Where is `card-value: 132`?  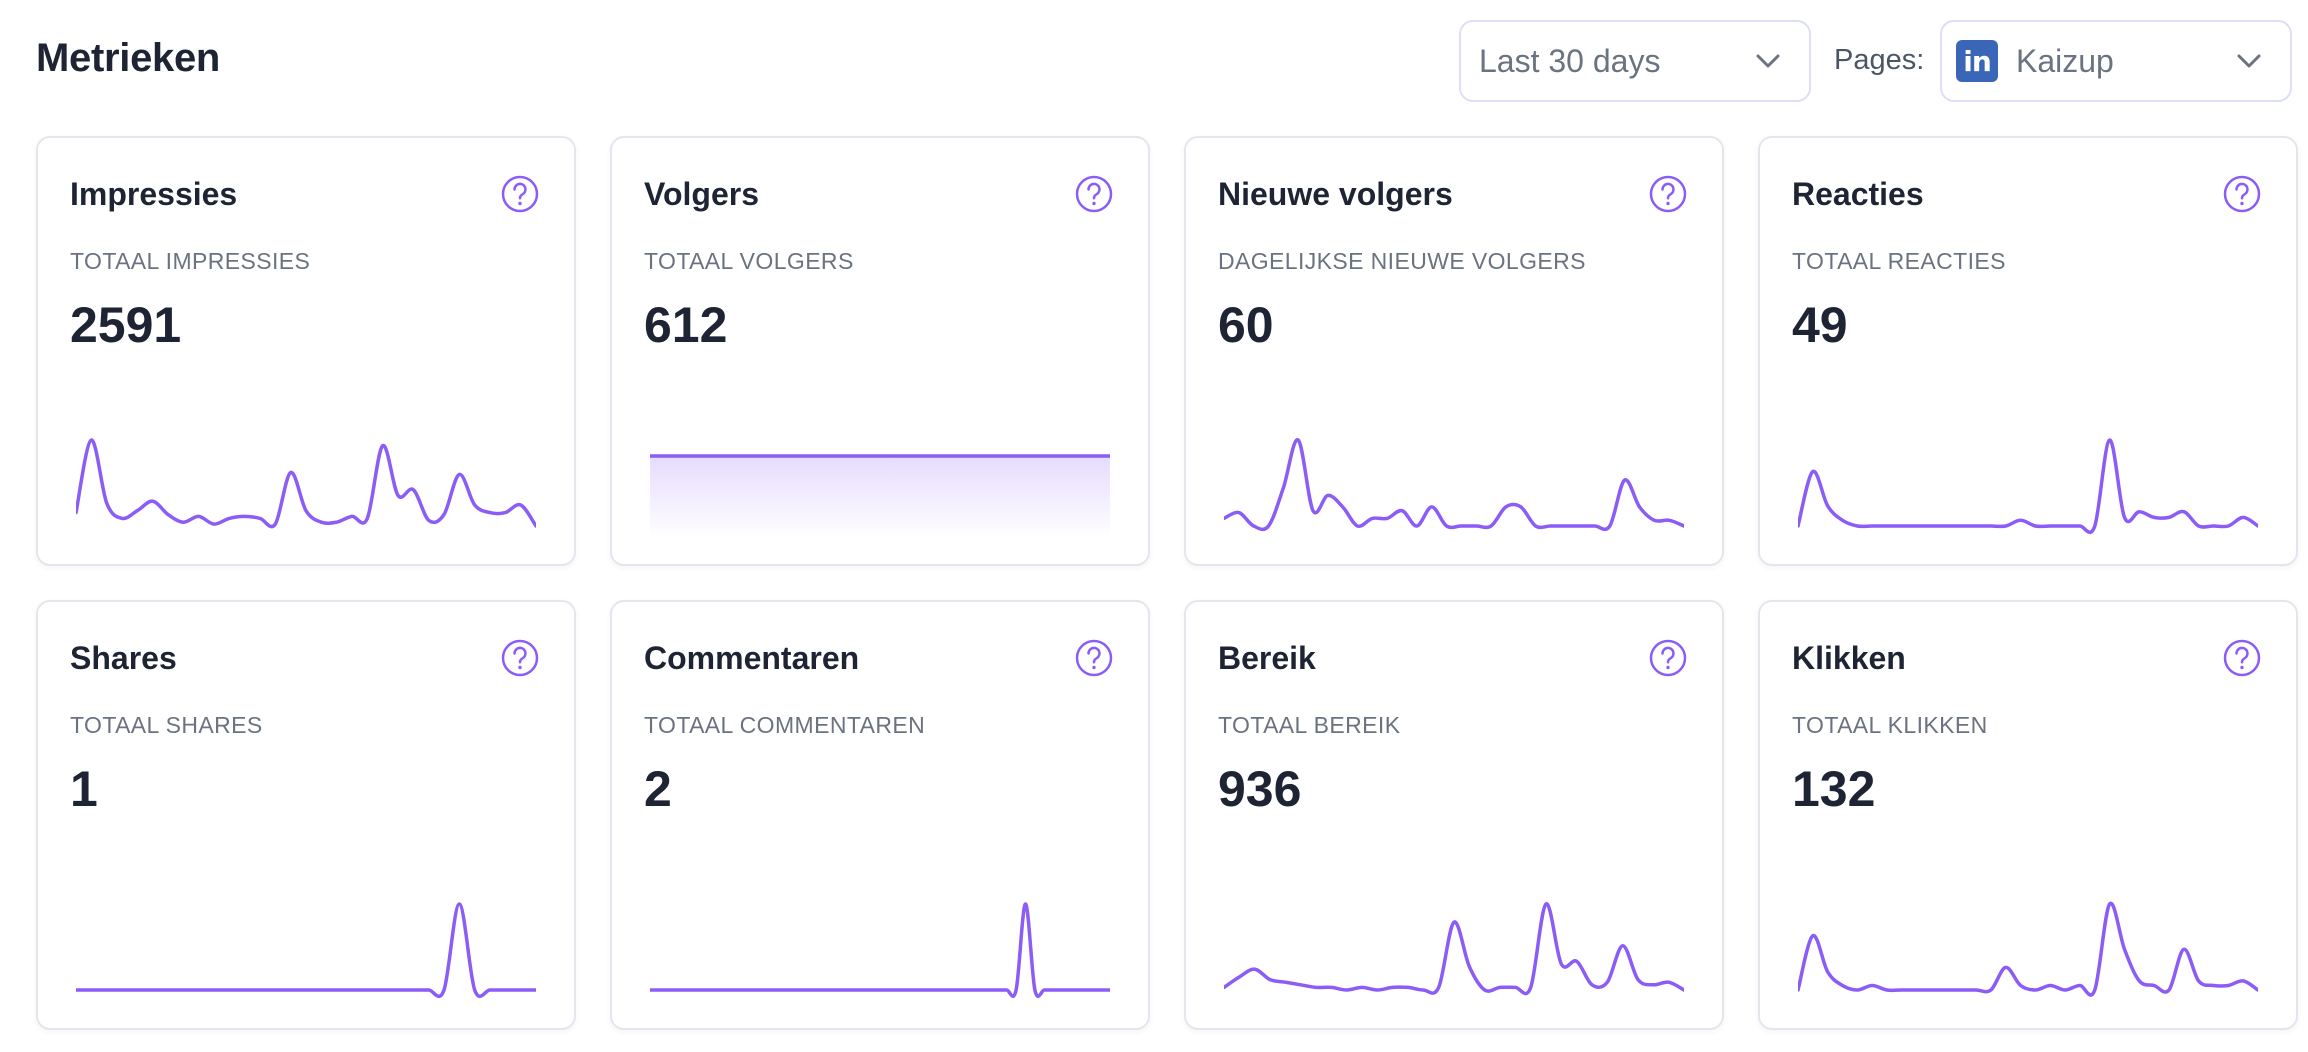
card-value: 132 is located at coordinates (1834, 789).